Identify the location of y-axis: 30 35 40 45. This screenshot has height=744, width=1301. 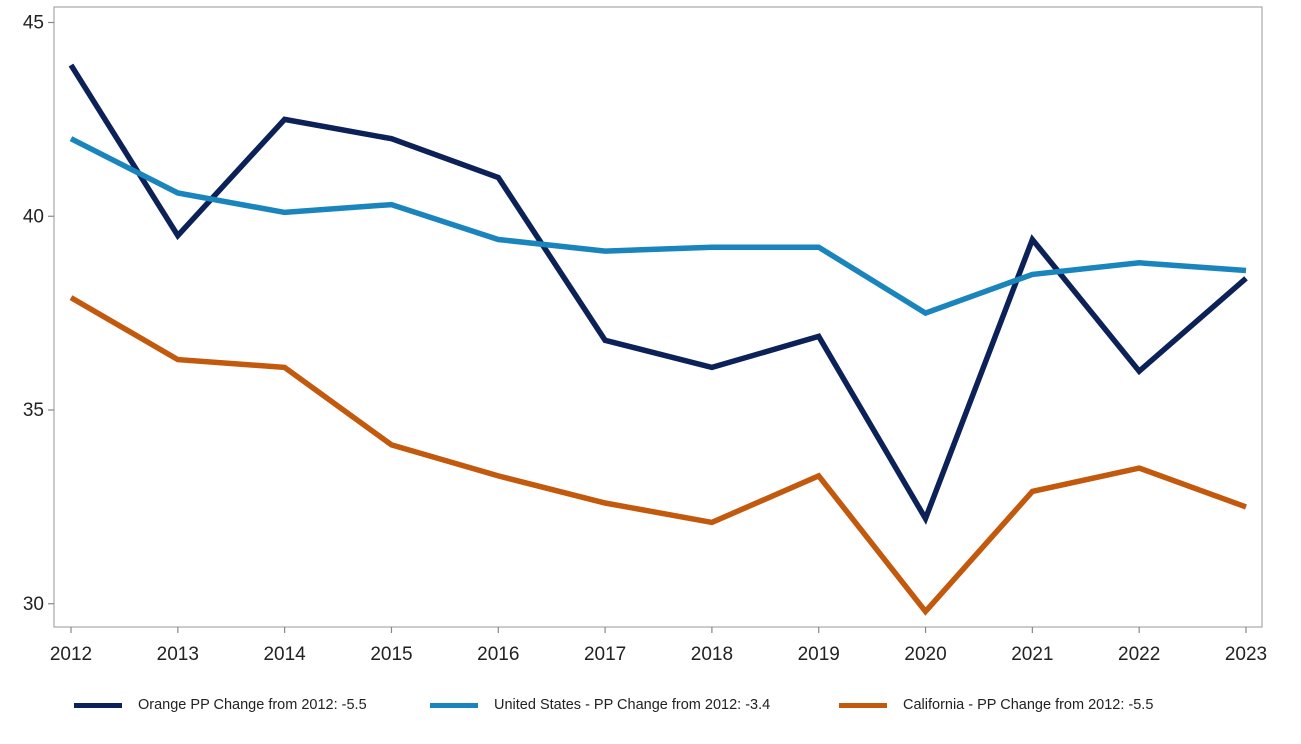
(38, 314).